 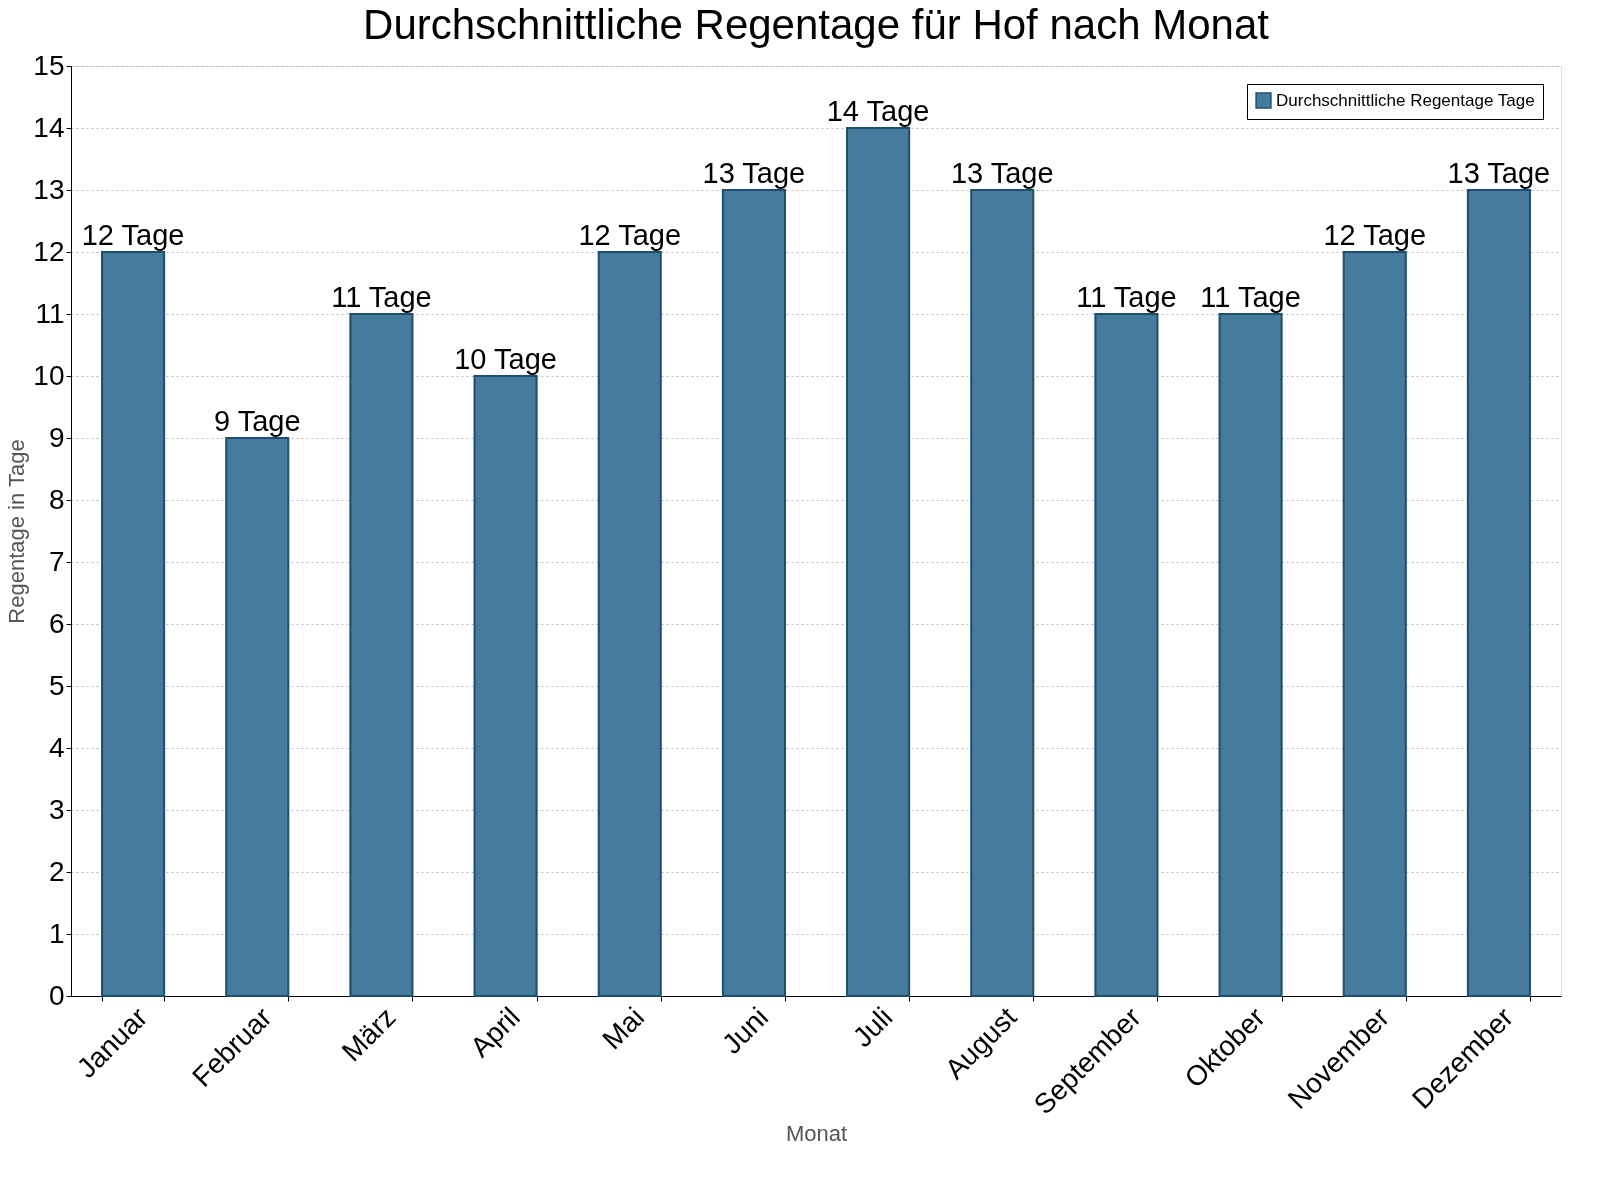 I want to click on legend-label: Durchschnittliche Regentage Tage, so click(x=1405, y=100).